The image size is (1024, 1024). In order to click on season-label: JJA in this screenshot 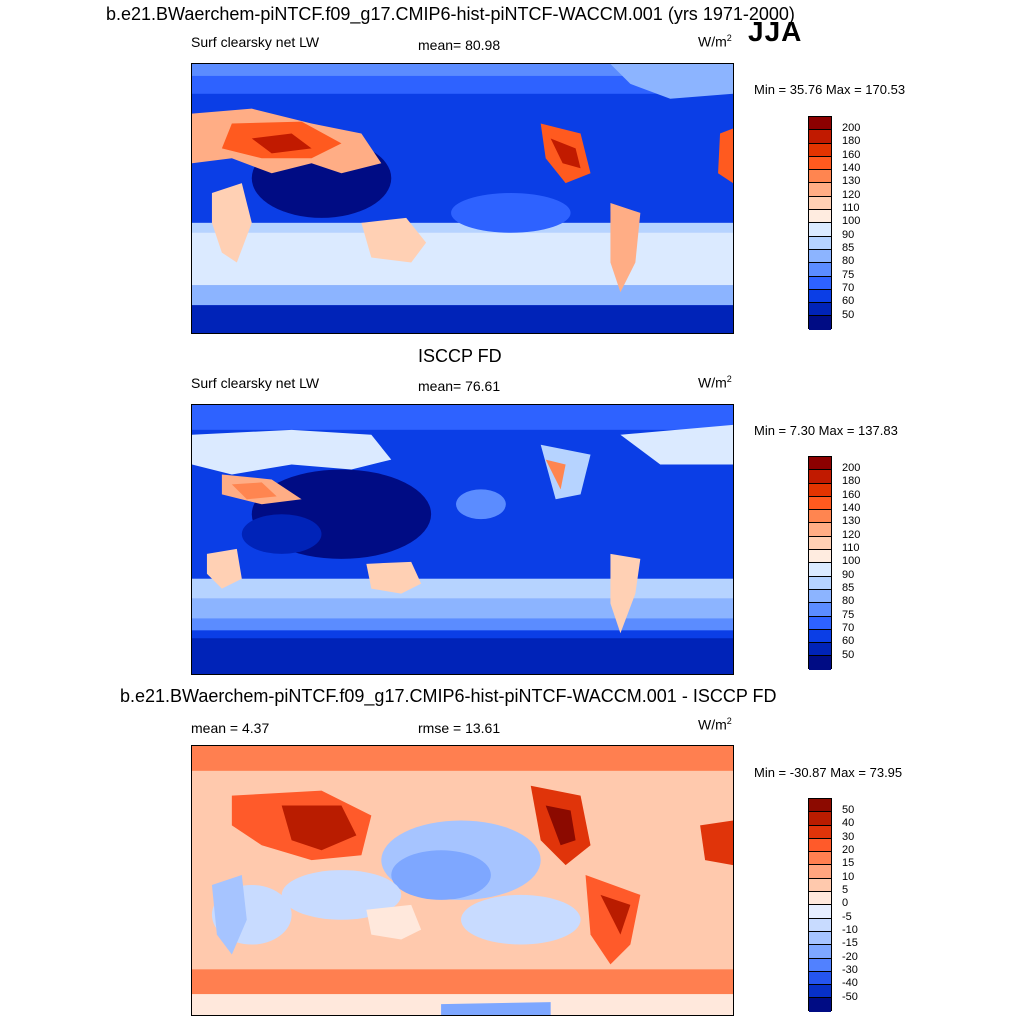, I will do `click(775, 31)`.